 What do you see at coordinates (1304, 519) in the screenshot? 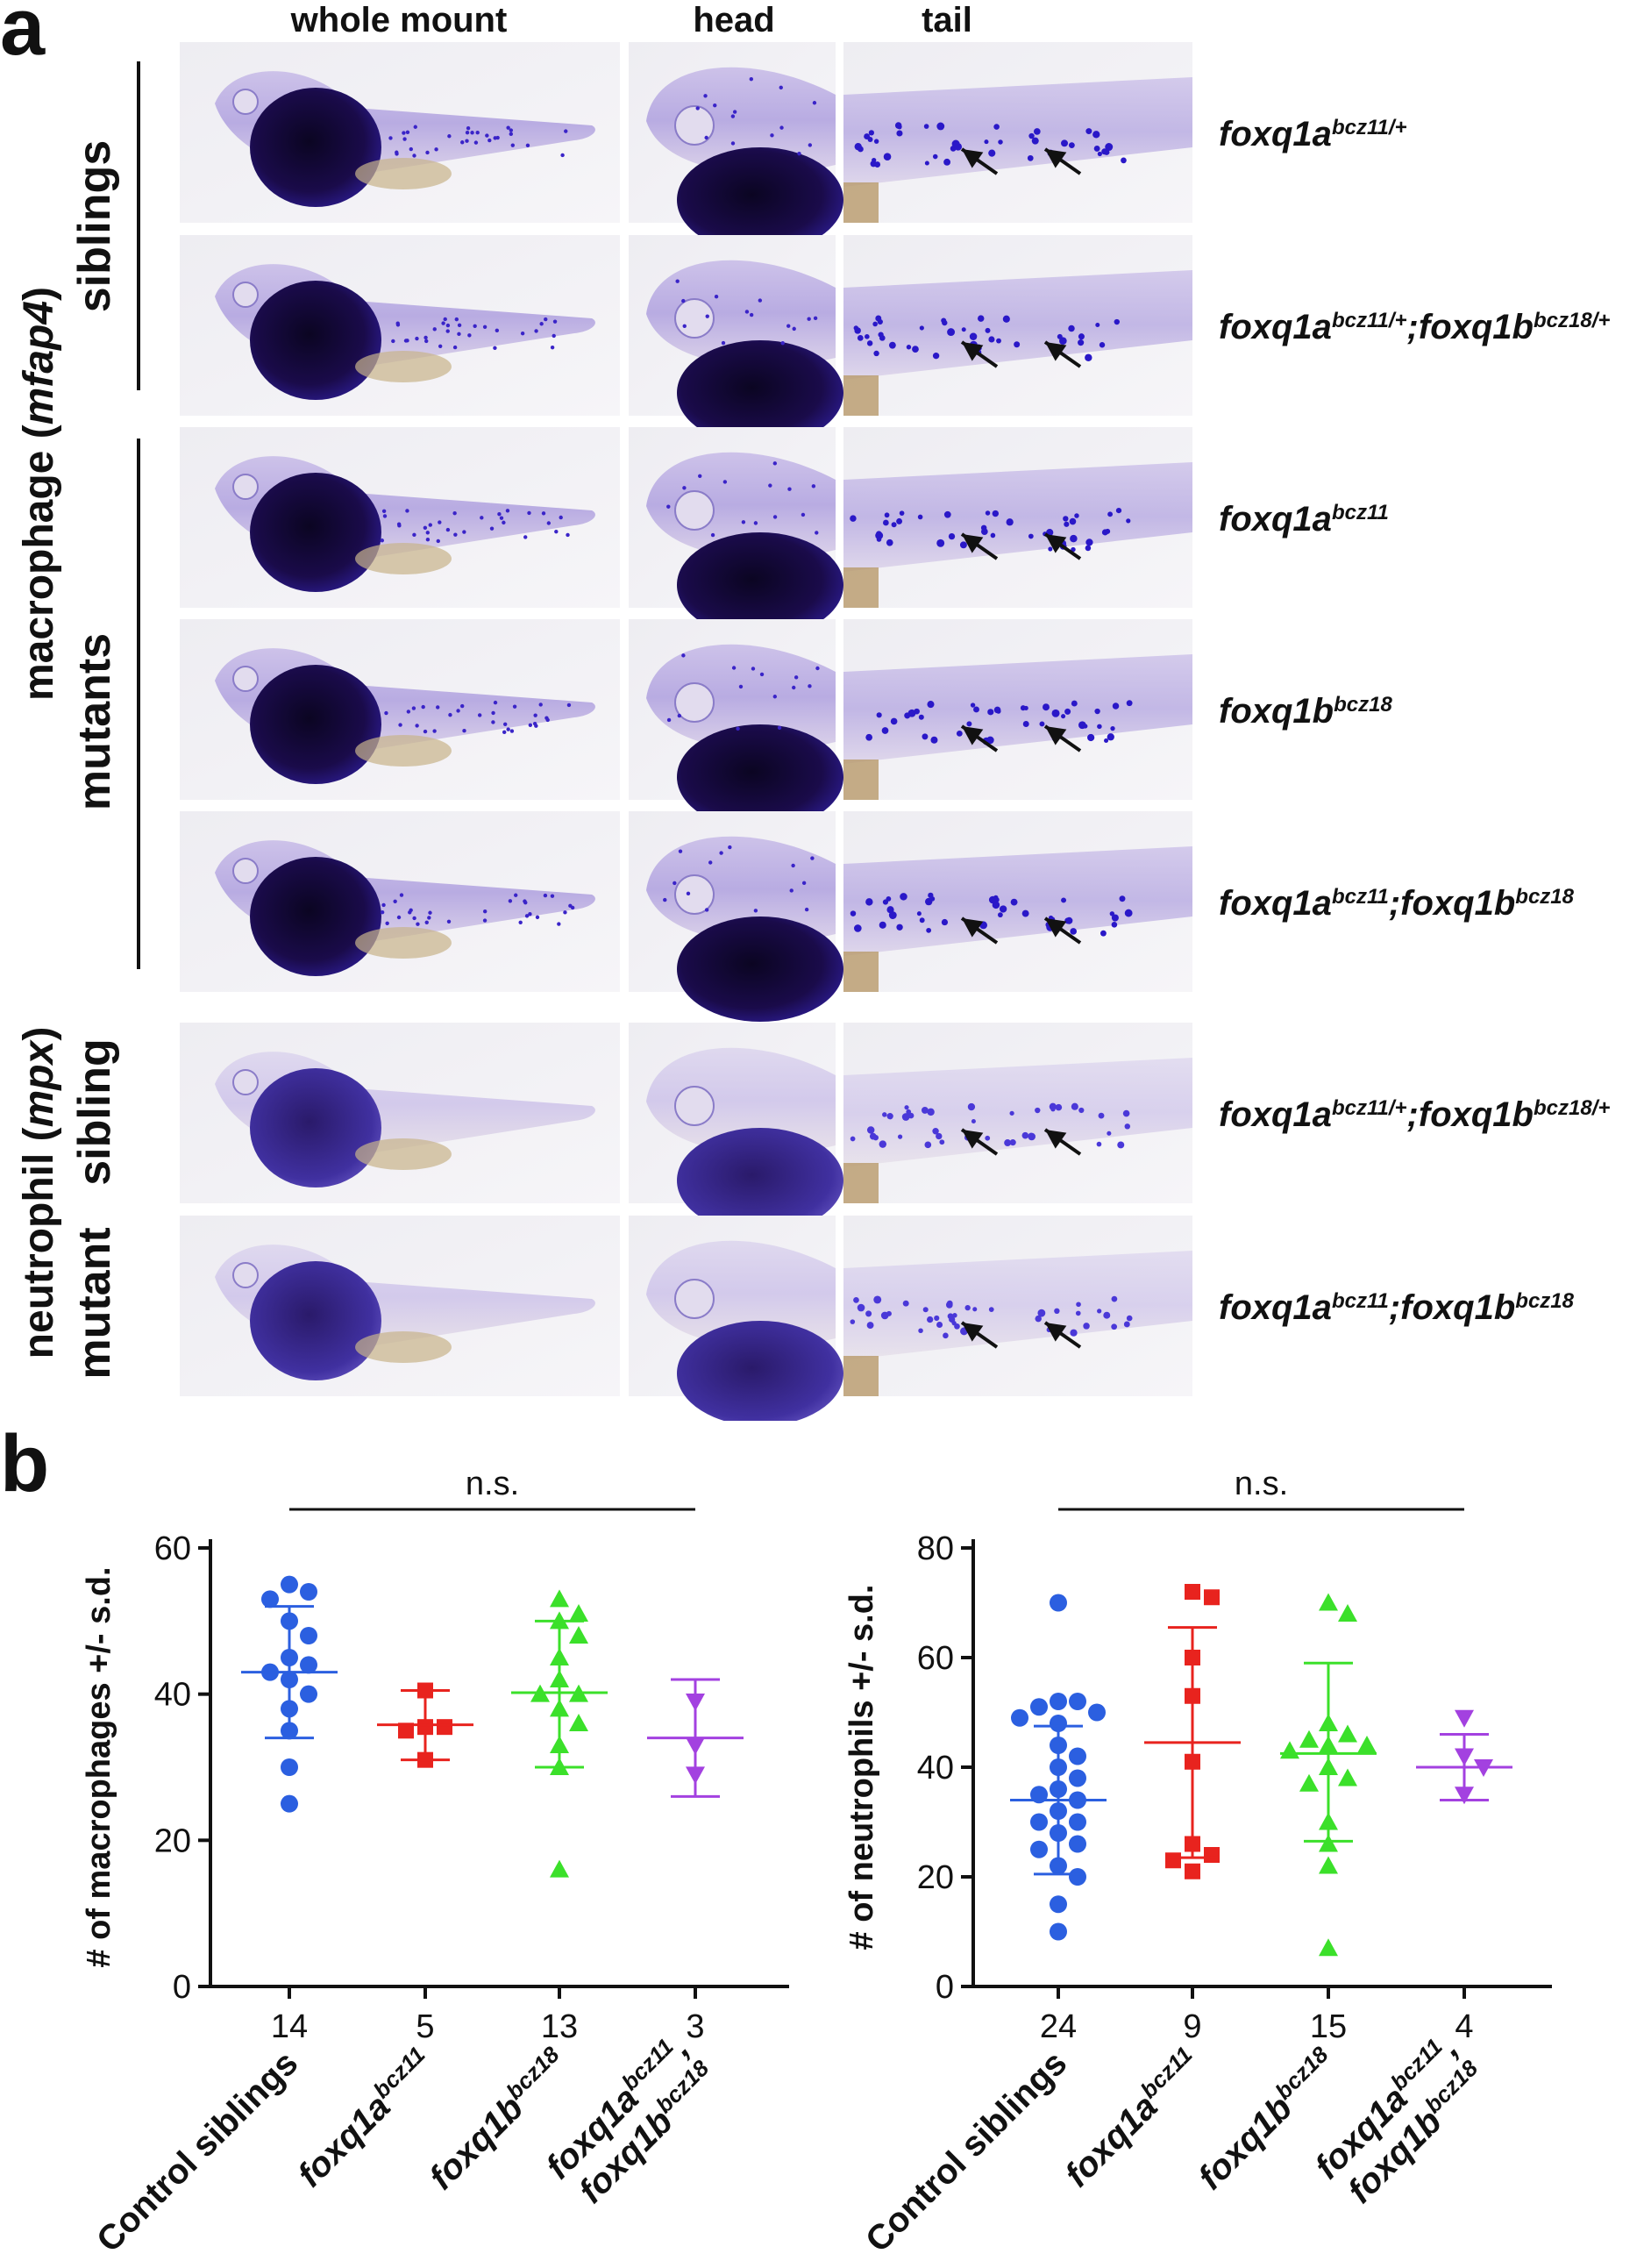
I see `genotype-label: foxq1abcz11` at bounding box center [1304, 519].